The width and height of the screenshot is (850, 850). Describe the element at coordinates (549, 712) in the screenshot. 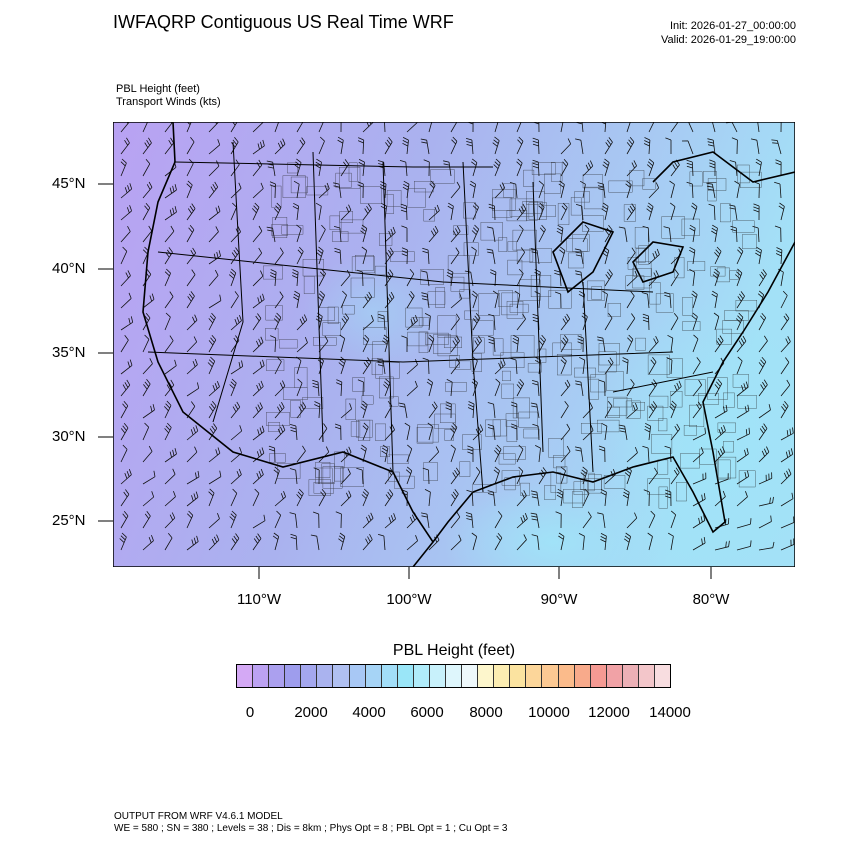

I see `colorbar-label: 10000` at that location.